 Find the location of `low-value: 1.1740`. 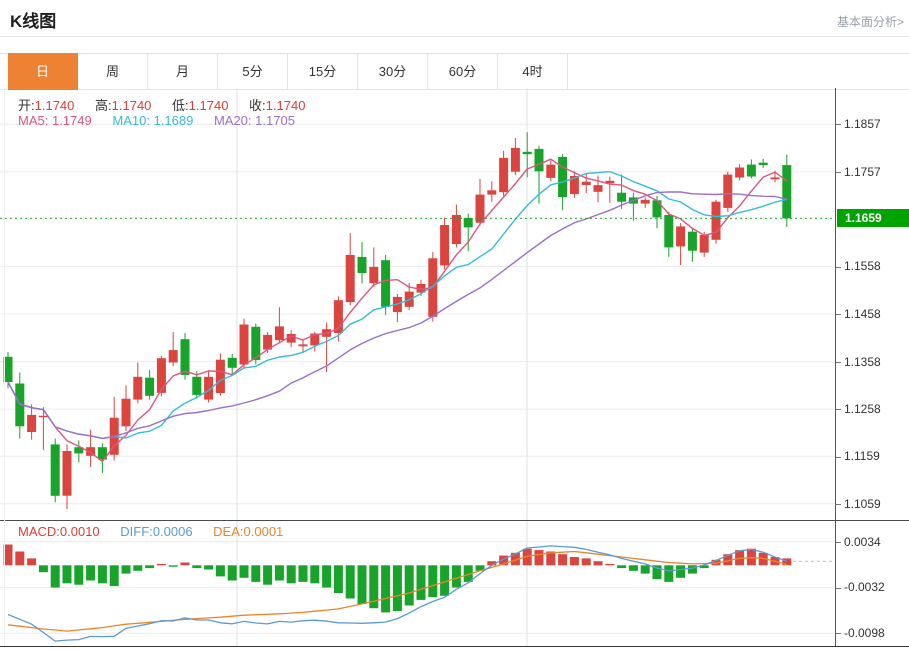

low-value: 1.1740 is located at coordinates (208, 105).